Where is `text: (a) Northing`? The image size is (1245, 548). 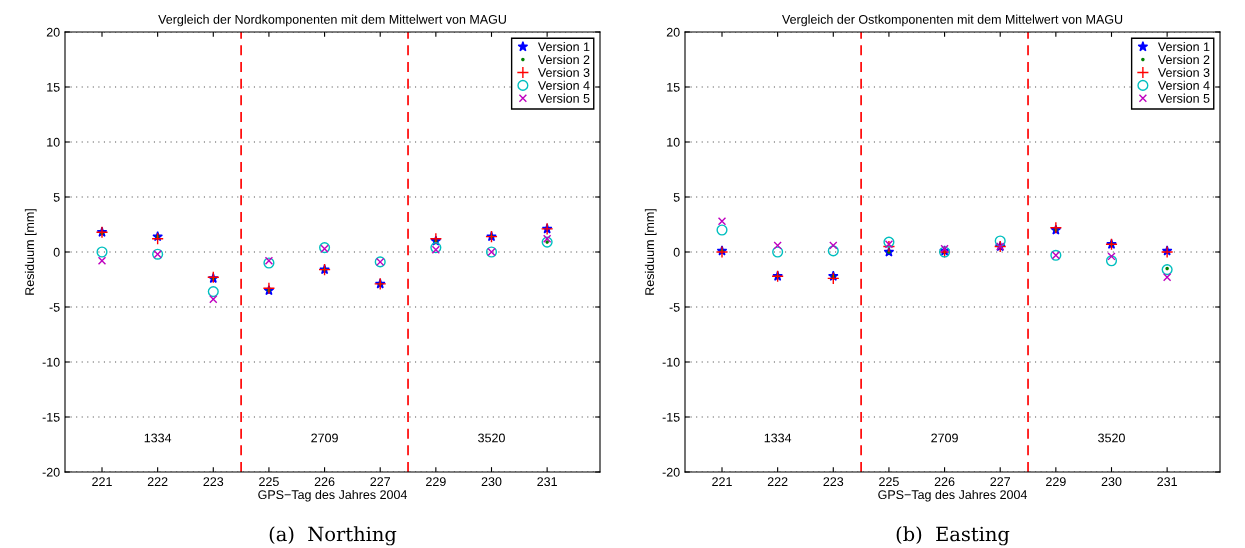
text: (a) Northing is located at coordinates (333, 536).